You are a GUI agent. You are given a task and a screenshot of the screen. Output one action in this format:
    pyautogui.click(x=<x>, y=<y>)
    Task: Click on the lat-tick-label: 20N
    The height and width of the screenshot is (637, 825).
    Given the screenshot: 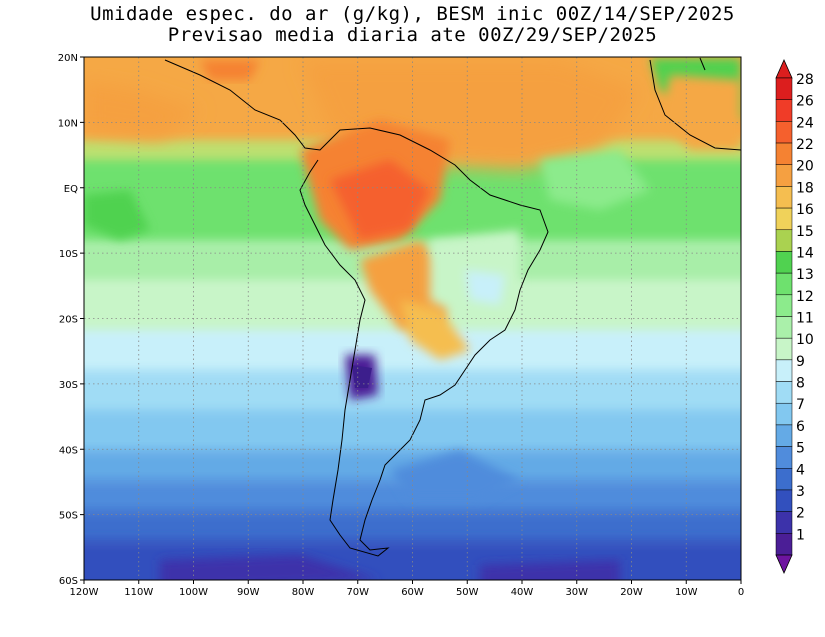 What is the action you would take?
    pyautogui.click(x=68, y=58)
    